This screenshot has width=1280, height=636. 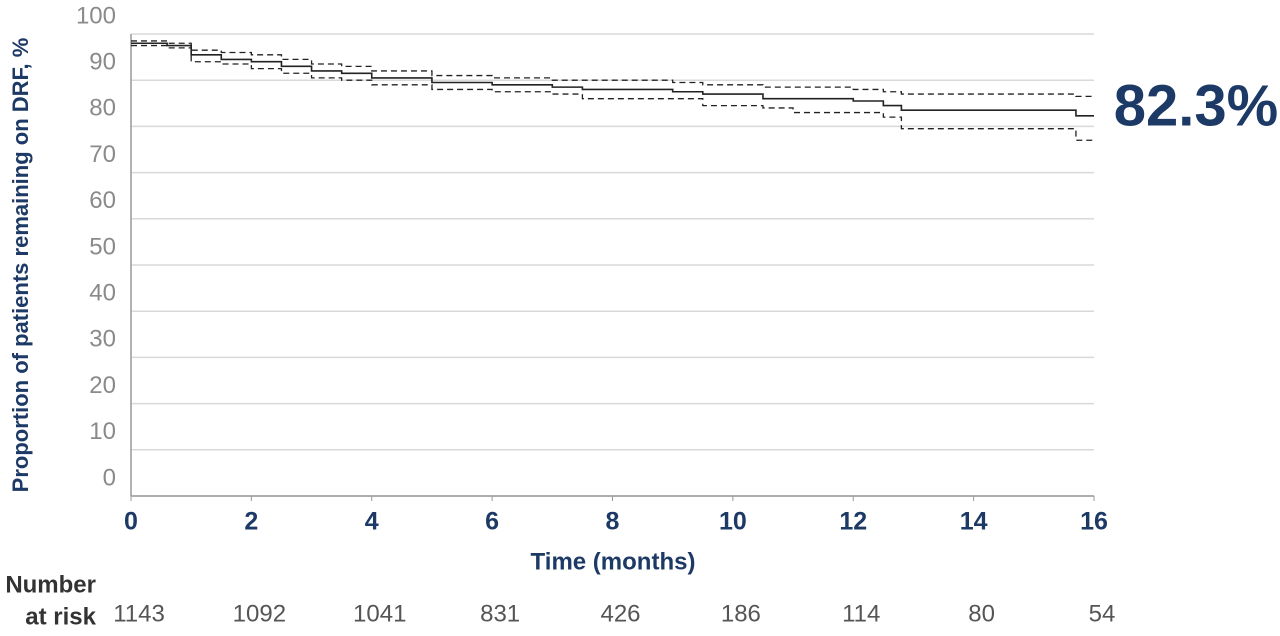 What do you see at coordinates (102, 108) in the screenshot?
I see `y-tick-label: 80` at bounding box center [102, 108].